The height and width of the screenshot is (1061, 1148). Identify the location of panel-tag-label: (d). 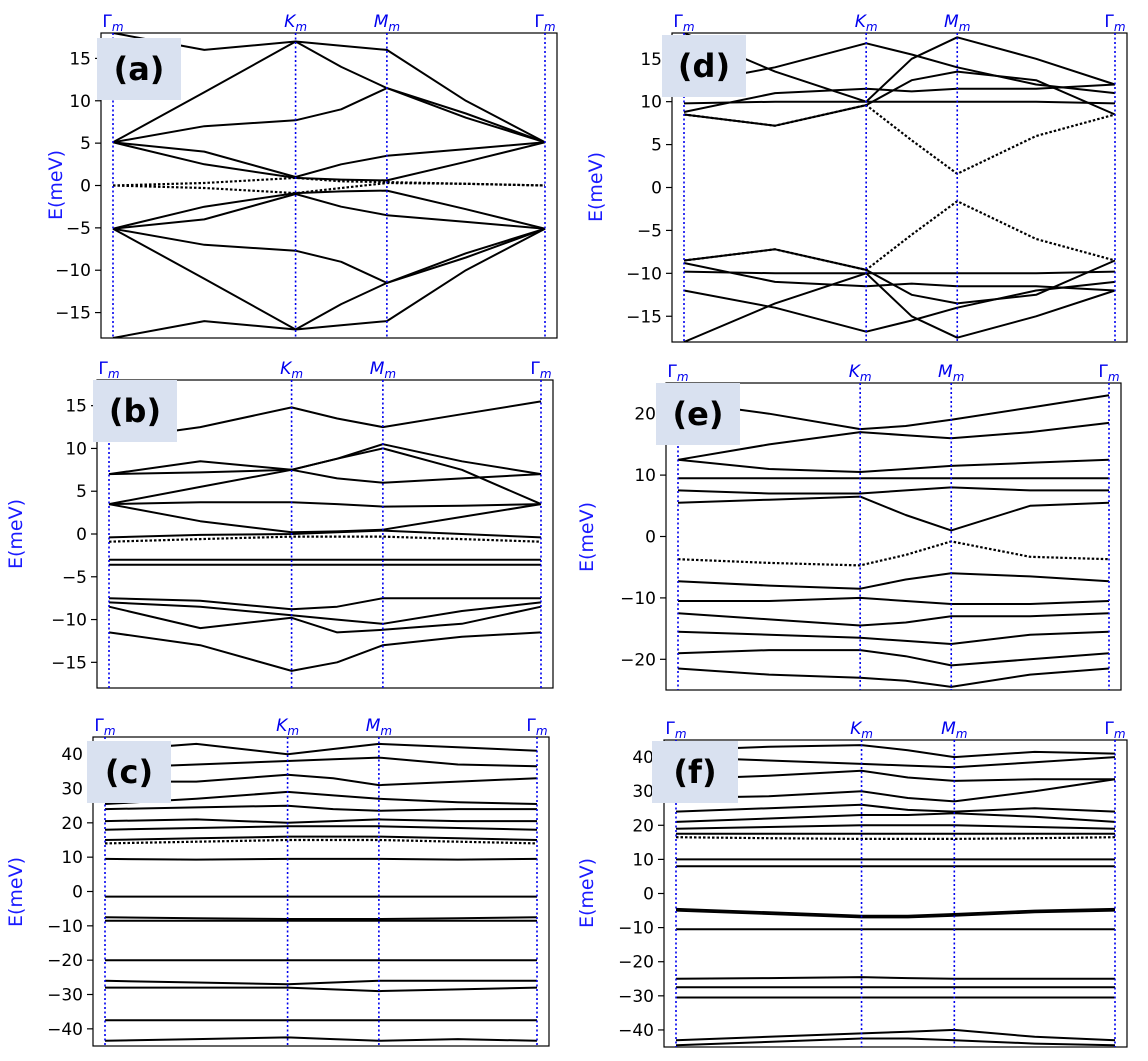
(704, 66).